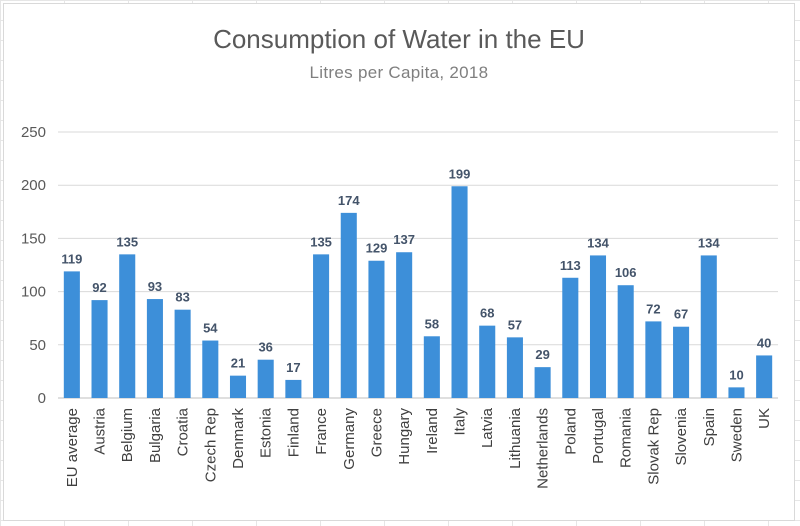  What do you see at coordinates (33, 185) in the screenshot?
I see `y-tick-label: 200` at bounding box center [33, 185].